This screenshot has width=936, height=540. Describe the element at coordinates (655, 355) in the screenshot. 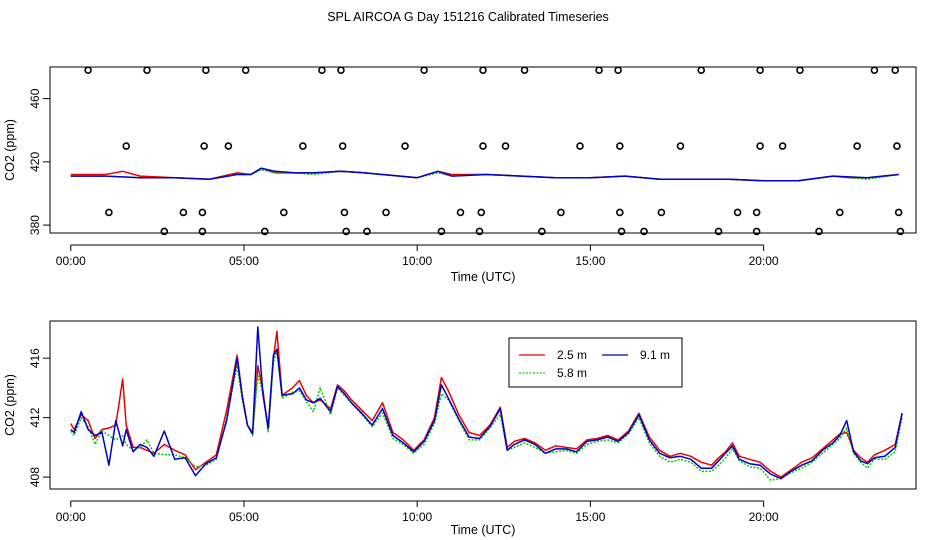

I see `legend-label-9-1m: 9.1 m` at that location.